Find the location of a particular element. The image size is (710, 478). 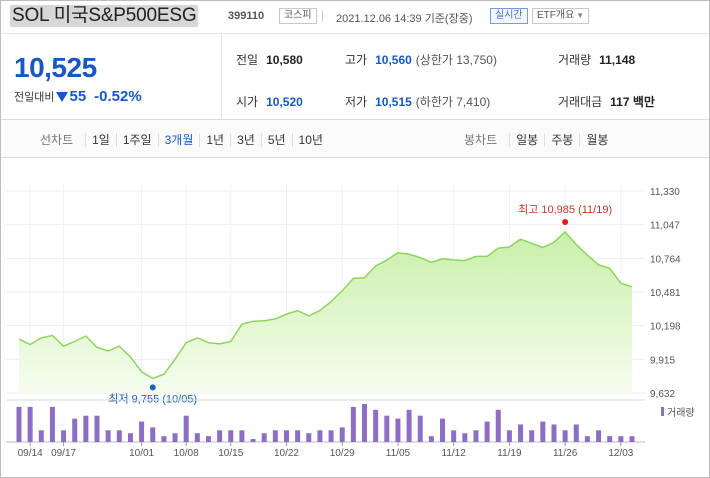

stat-label: 저가 is located at coordinates (356, 102).